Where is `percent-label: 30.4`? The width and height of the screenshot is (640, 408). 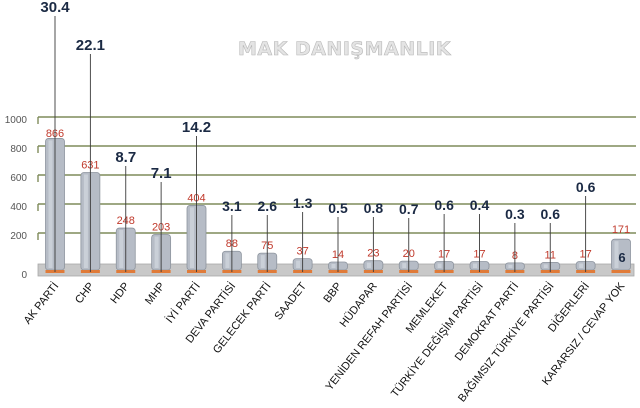 percent-label: 30.4 is located at coordinates (55, 8).